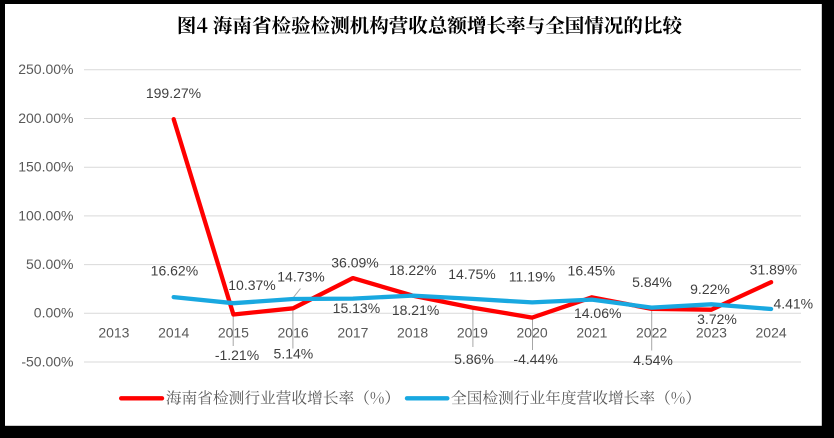  Describe the element at coordinates (45, 215) in the screenshot. I see `svg-text: 100.00%` at that location.